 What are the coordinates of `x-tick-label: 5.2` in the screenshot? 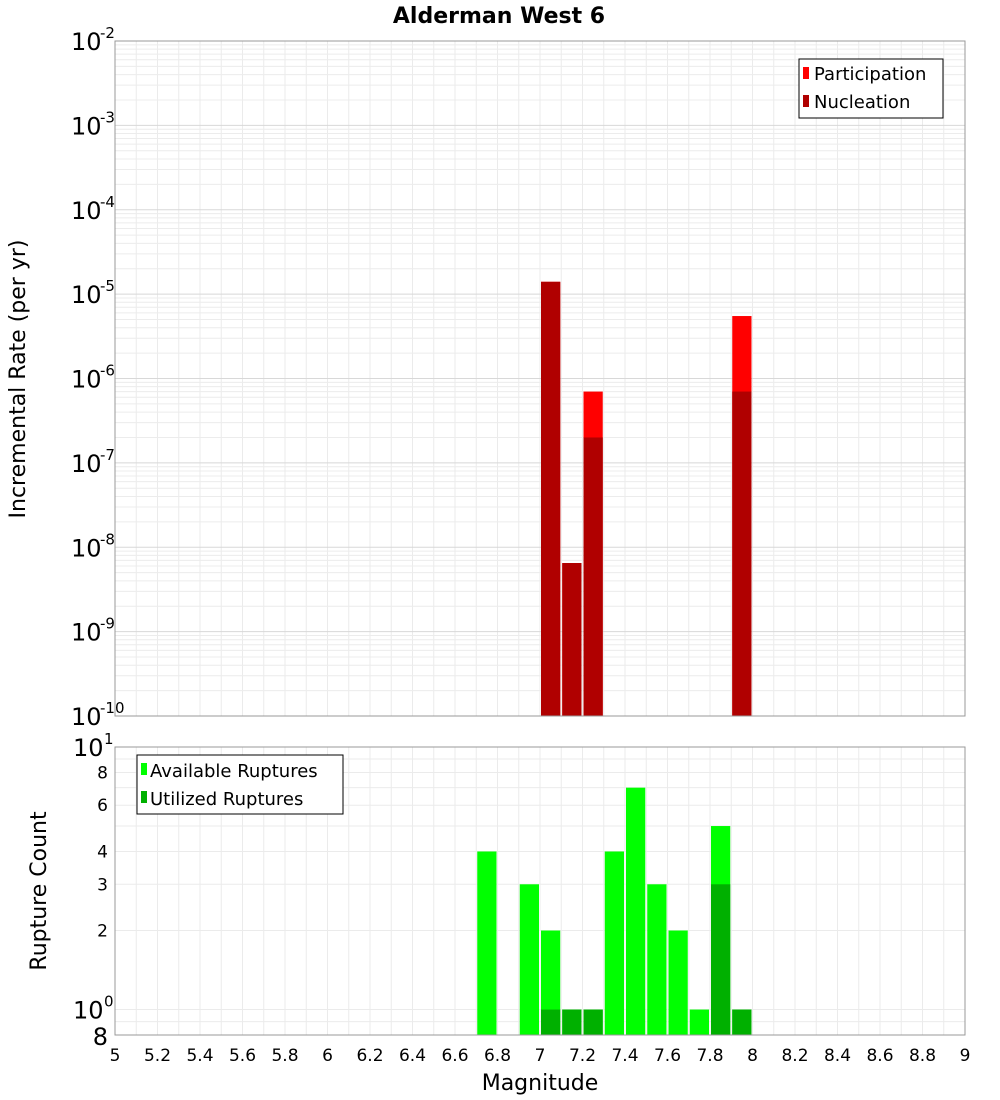 It's located at (157, 1056).